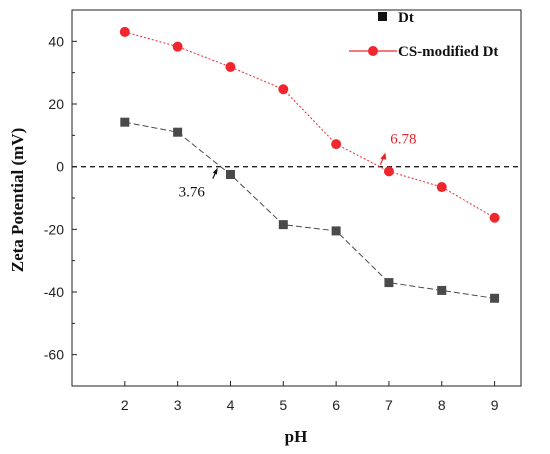 Image resolution: width=550 pixels, height=454 pixels. I want to click on y-tick-label: 40, so click(56, 41).